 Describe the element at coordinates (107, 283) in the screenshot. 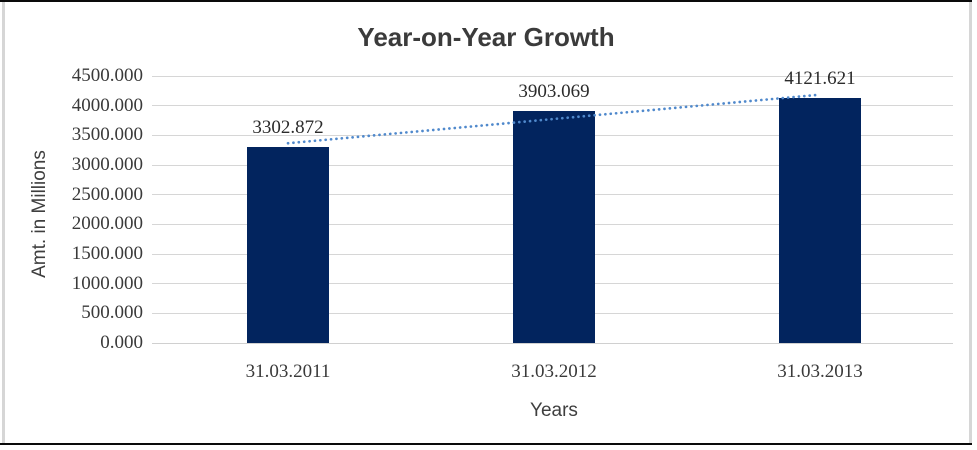

I see `y-axis-tick-label: 1000.000` at that location.